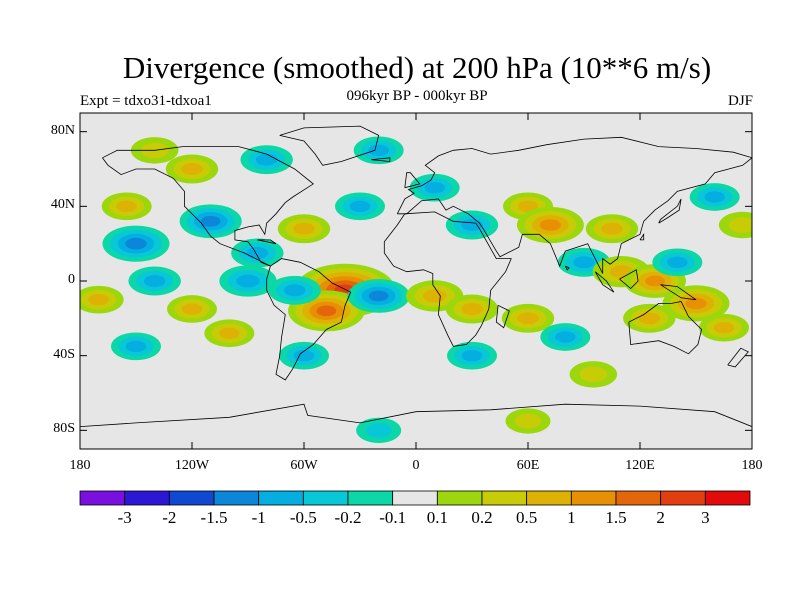 The width and height of the screenshot is (800, 600). I want to click on lon-label: 60W, so click(304, 465).